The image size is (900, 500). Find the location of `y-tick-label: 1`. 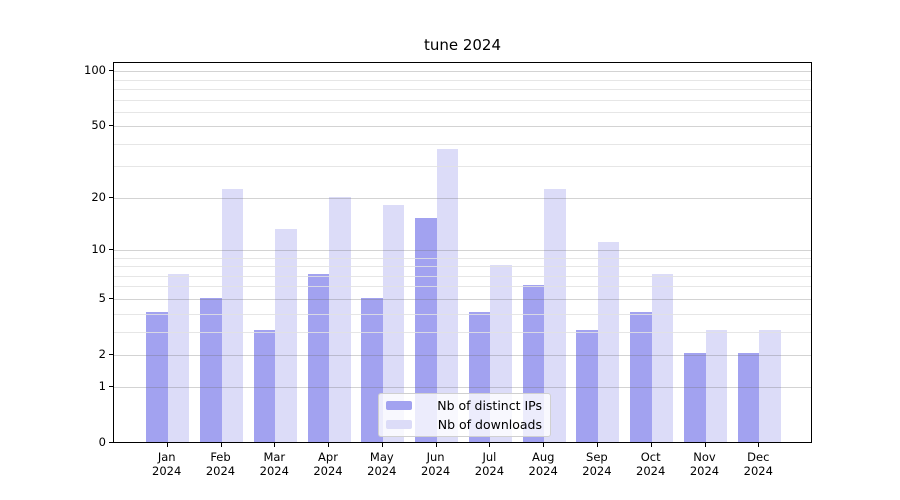

y-tick-label: 1 is located at coordinates (102, 386).